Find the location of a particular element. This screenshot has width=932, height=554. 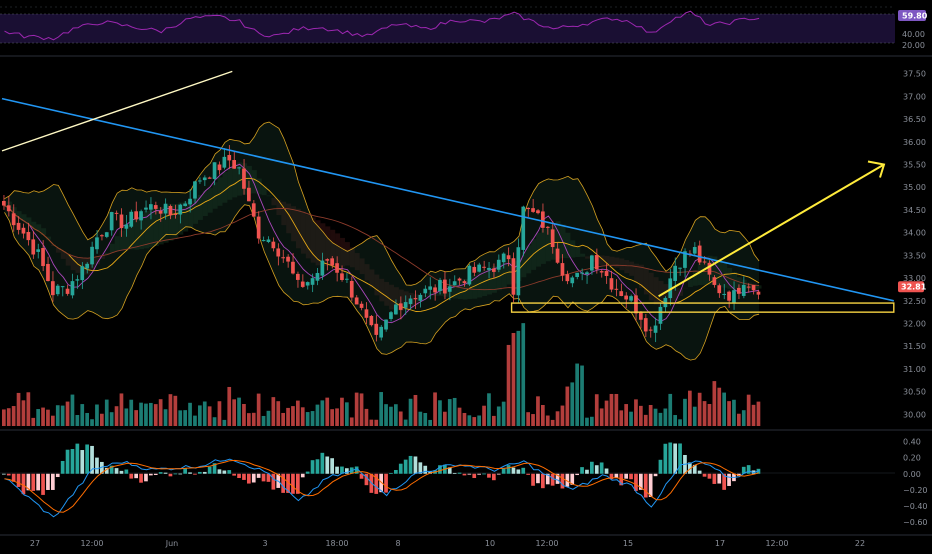

macd-axis: 0.400.200.00−0.20−0.40−0.60 is located at coordinates (915, 482).